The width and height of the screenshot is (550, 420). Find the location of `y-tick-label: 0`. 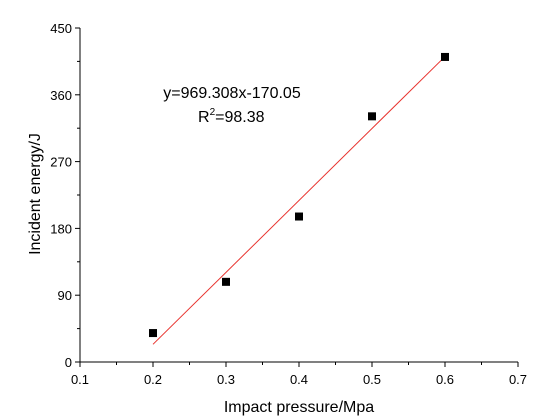

y-tick-label: 0 is located at coordinates (68, 362).